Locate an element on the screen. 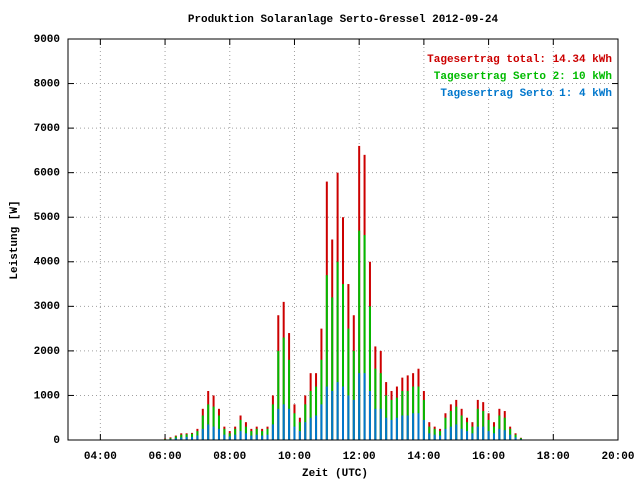 The width and height of the screenshot is (640, 480). x-tick-label: 12:00 is located at coordinates (359, 457).